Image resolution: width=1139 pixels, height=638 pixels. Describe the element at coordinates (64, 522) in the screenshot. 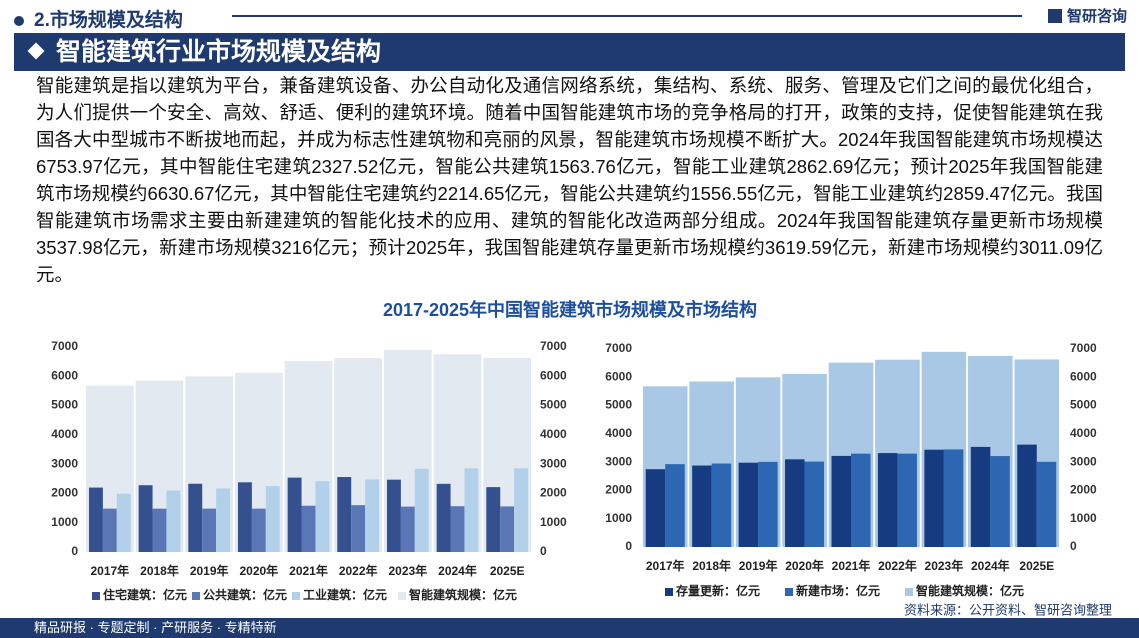

I see `y-tick-label: 1000` at that location.